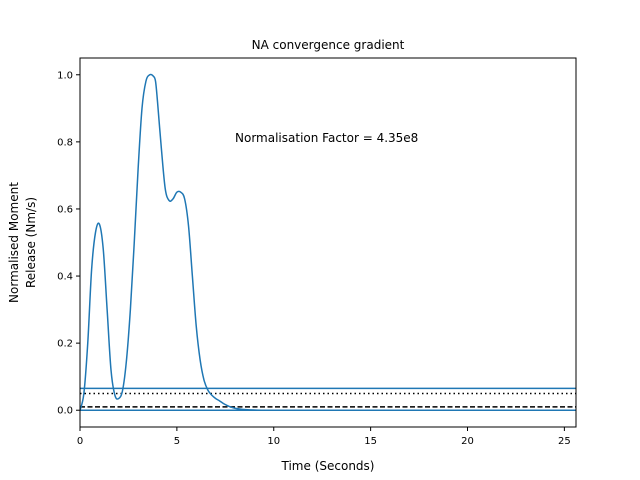 This screenshot has width=640, height=480. What do you see at coordinates (328, 466) in the screenshot?
I see `x-axis-label: Time (Seconds)` at bounding box center [328, 466].